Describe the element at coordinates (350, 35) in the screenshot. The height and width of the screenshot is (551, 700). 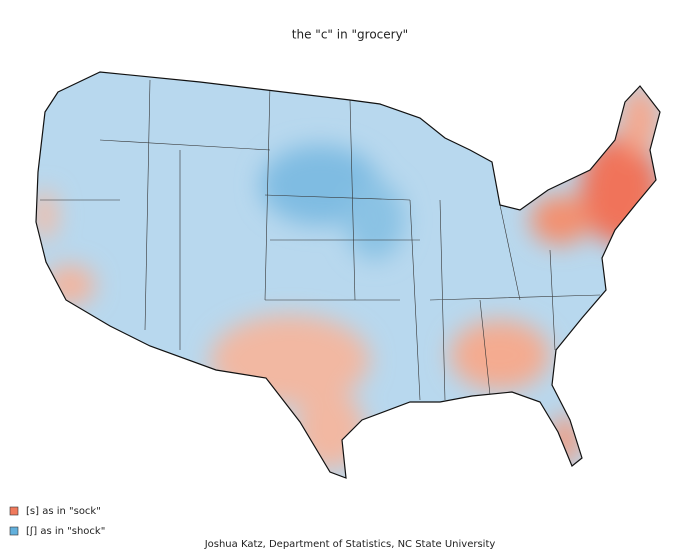
I see `map-title: the "c" in "grocery"` at that location.